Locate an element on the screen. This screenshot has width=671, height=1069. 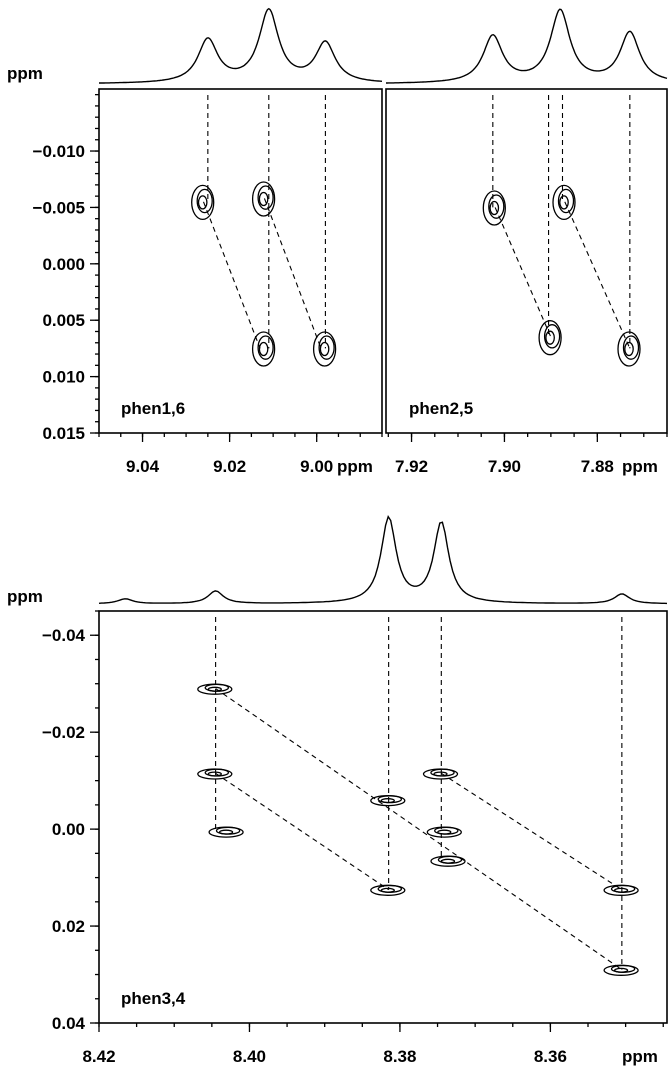
y-tick-label: 0.04 is located at coordinates (69, 1023).